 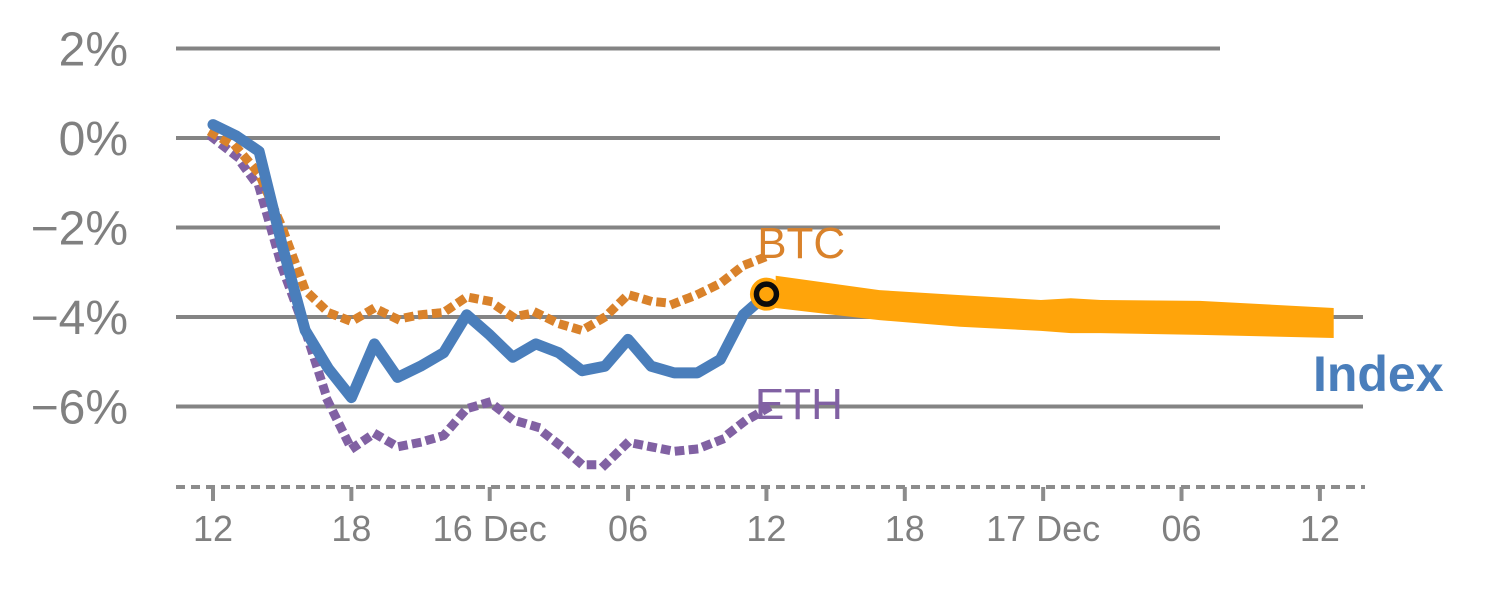 What do you see at coordinates (79, 318) in the screenshot?
I see `y-tick-label: −4%` at bounding box center [79, 318].